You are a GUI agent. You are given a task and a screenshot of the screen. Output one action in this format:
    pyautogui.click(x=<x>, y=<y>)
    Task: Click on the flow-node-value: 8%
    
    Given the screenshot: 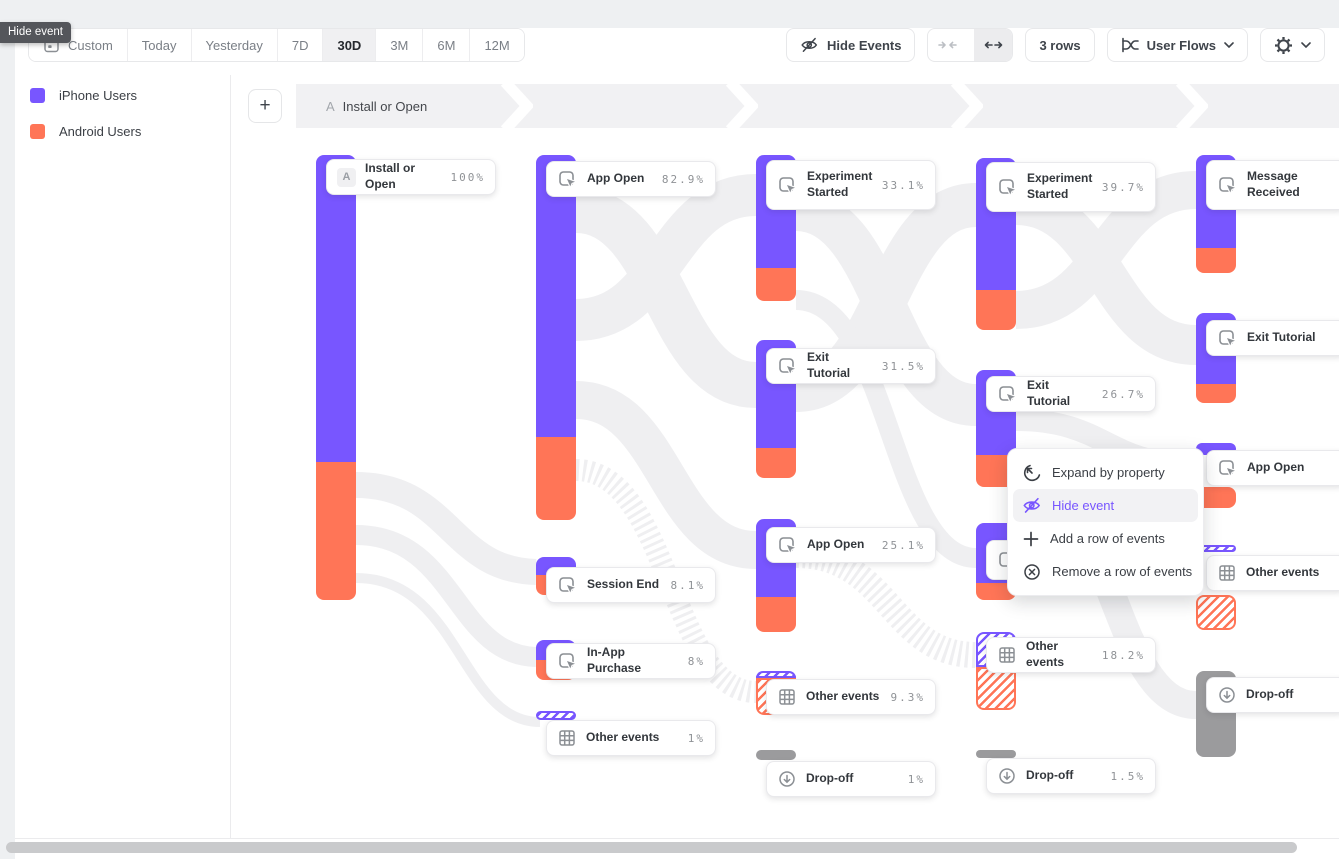 What is the action you would take?
    pyautogui.click(x=696, y=661)
    